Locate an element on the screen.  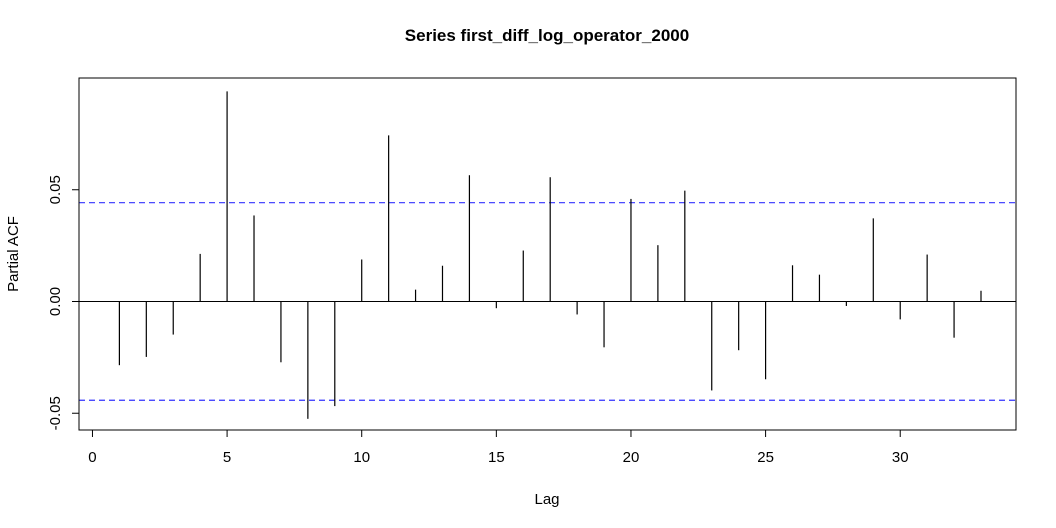
x-tick-label: 0 is located at coordinates (92, 457).